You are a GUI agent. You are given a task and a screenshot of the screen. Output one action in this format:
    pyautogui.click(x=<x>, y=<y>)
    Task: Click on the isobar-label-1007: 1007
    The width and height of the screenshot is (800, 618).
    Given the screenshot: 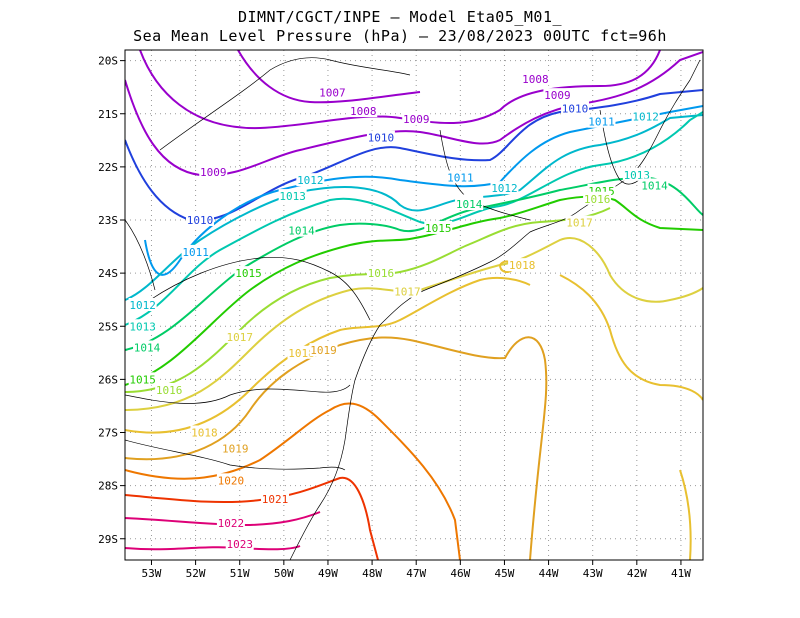 What is the action you would take?
    pyautogui.click(x=332, y=93)
    